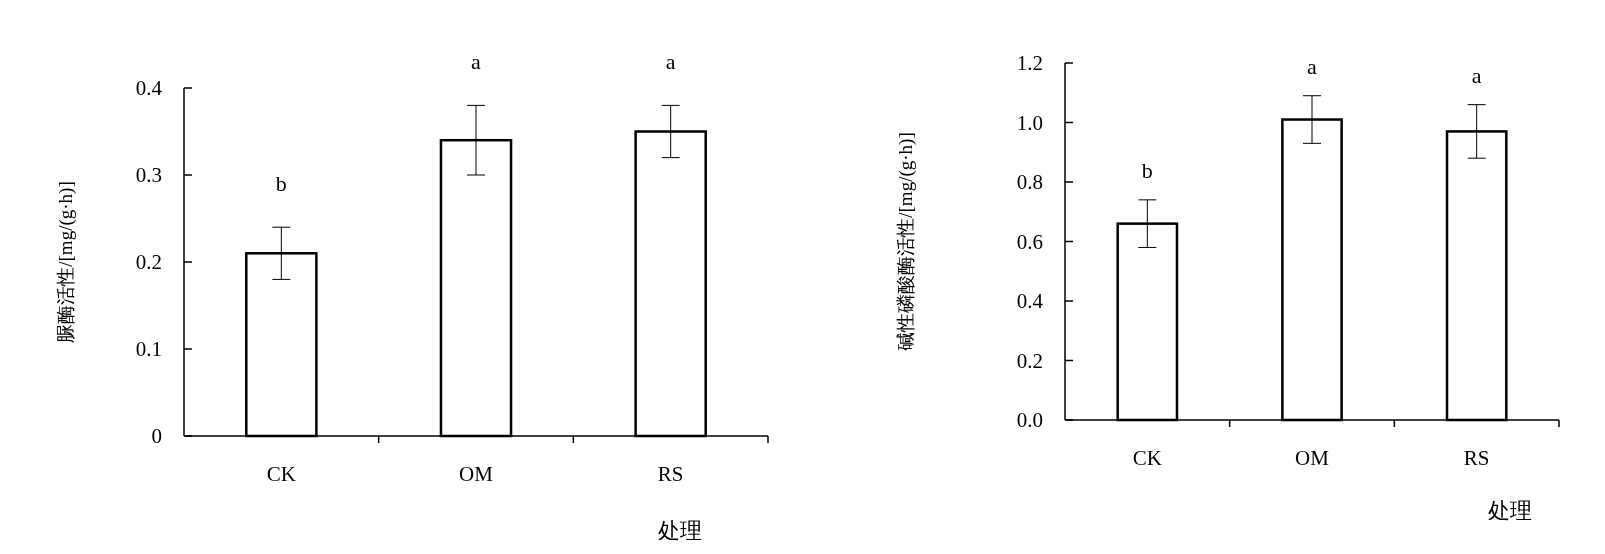  I want to click on y-tick-label: 1.0, so click(1029, 122).